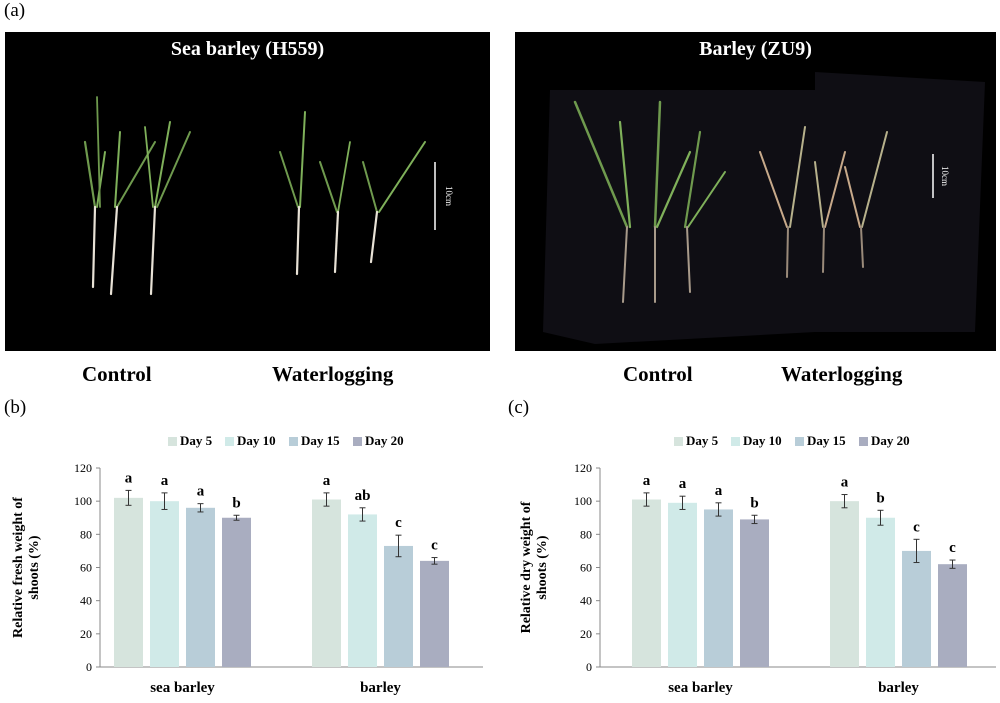  Describe the element at coordinates (15, 10) in the screenshot. I see `panel-a-letter: (a)` at that location.